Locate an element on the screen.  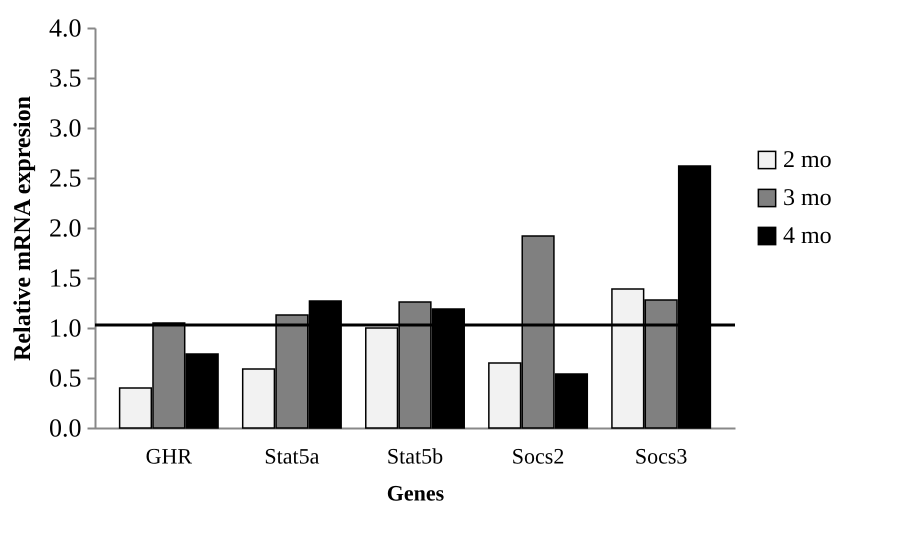
x-axis-title: Genes is located at coordinates (415, 493).